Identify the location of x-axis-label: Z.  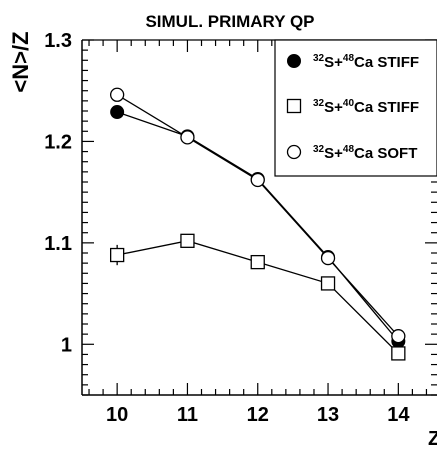
(432, 439).